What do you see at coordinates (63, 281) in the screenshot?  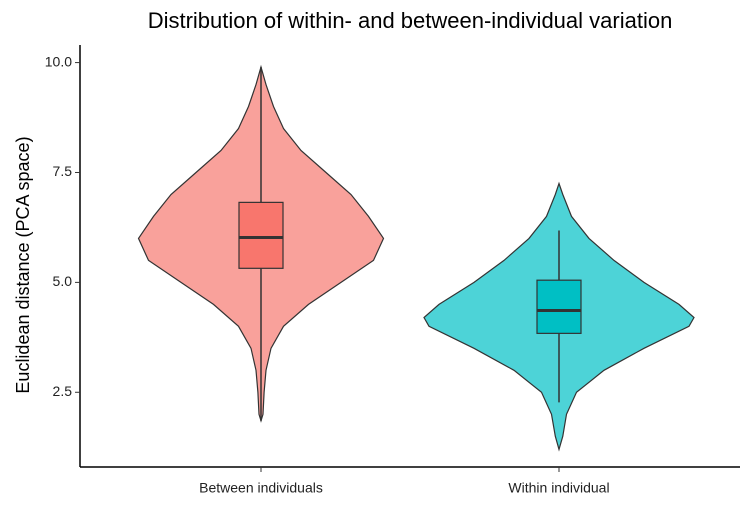 I see `y-tick-label: 5.0` at bounding box center [63, 281].